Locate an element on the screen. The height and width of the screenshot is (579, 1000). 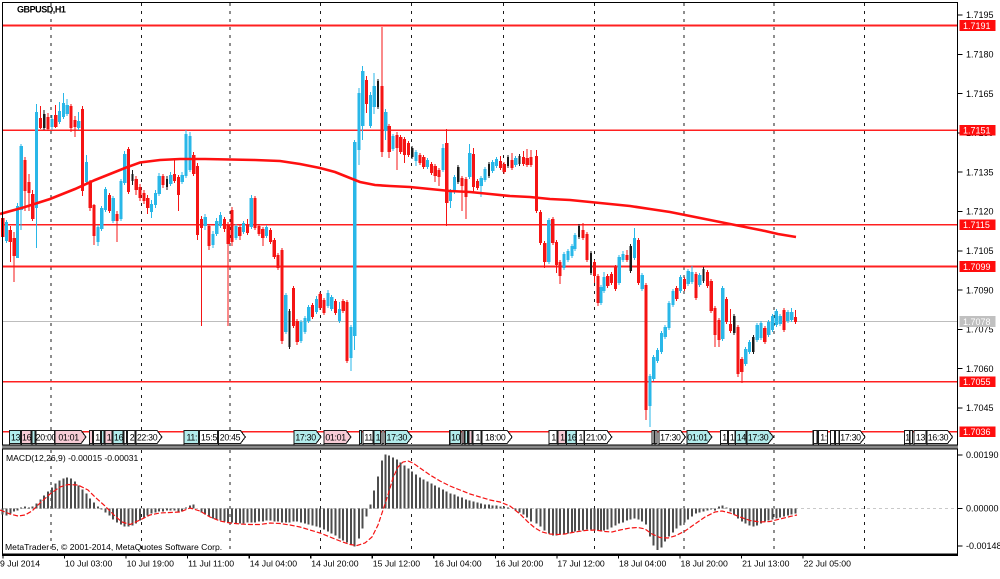
svg-text: 1.7060 is located at coordinates (980, 369).